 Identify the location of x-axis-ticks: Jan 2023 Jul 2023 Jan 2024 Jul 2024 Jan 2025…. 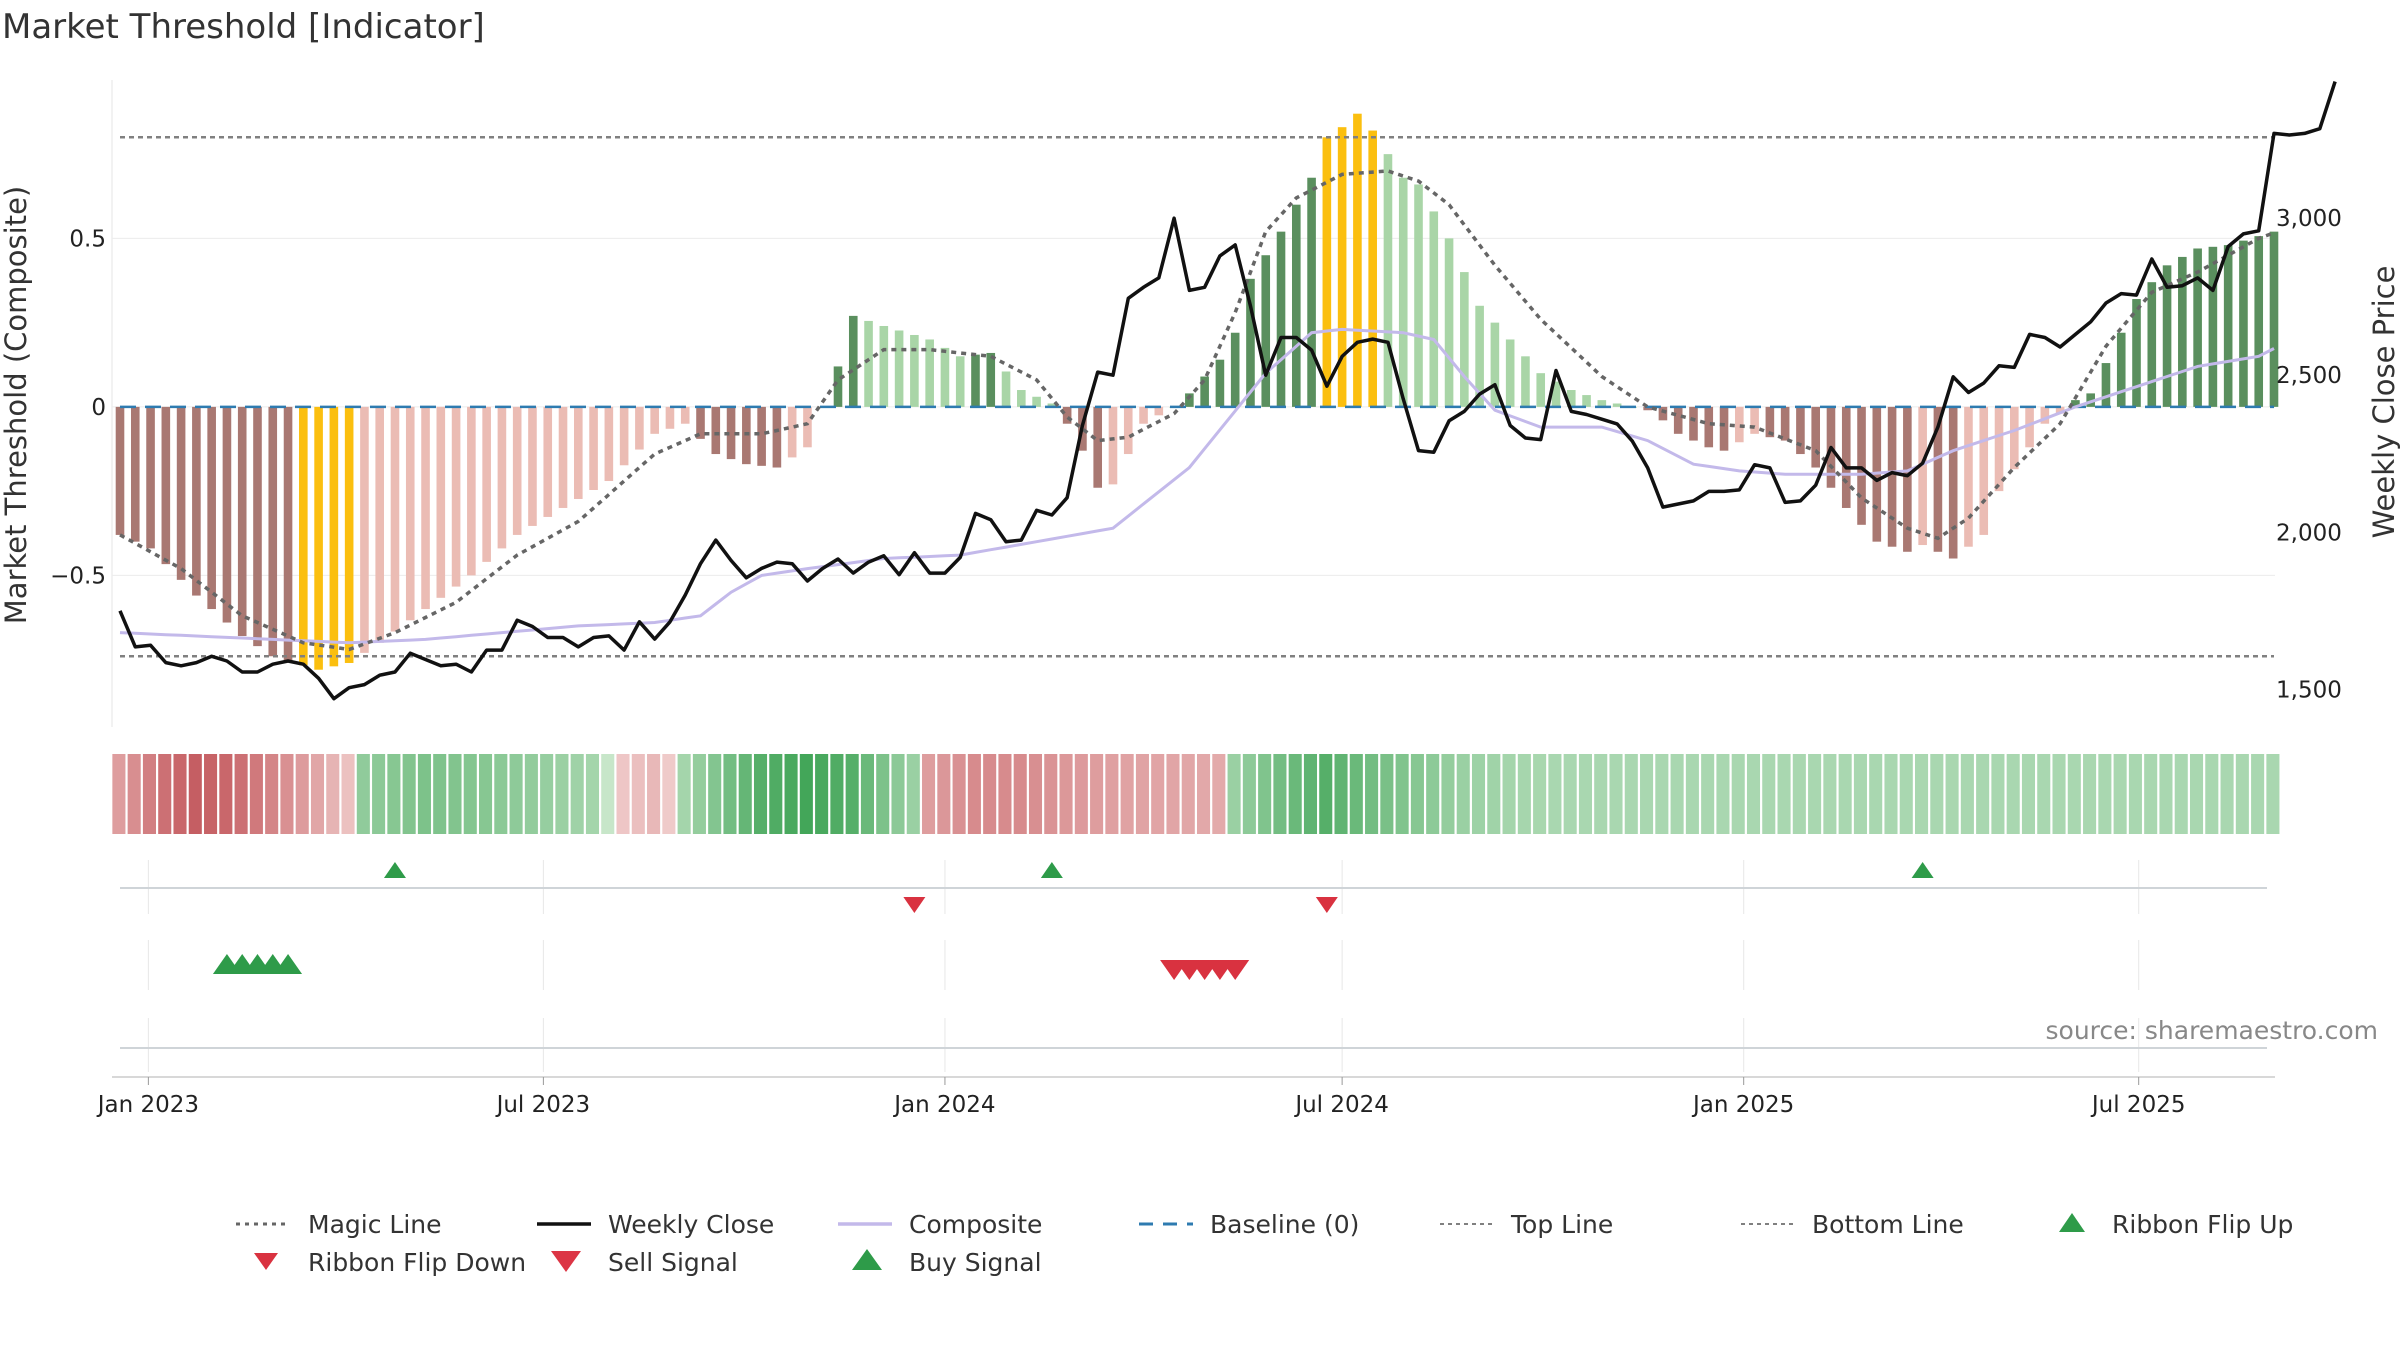
(1141, 1097).